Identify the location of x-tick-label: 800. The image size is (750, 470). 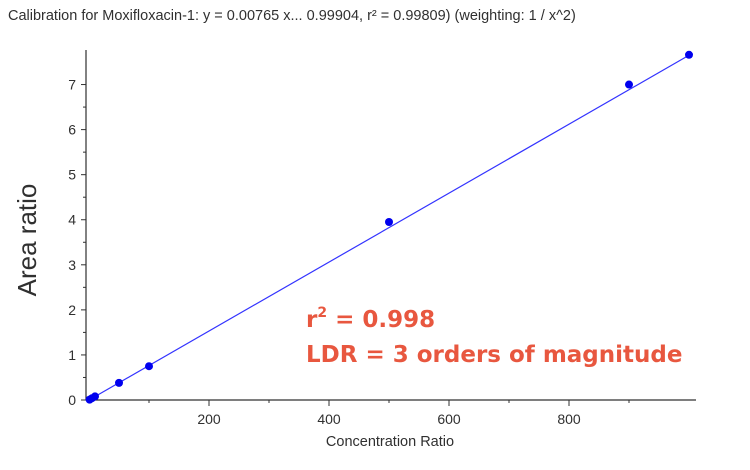
(569, 419).